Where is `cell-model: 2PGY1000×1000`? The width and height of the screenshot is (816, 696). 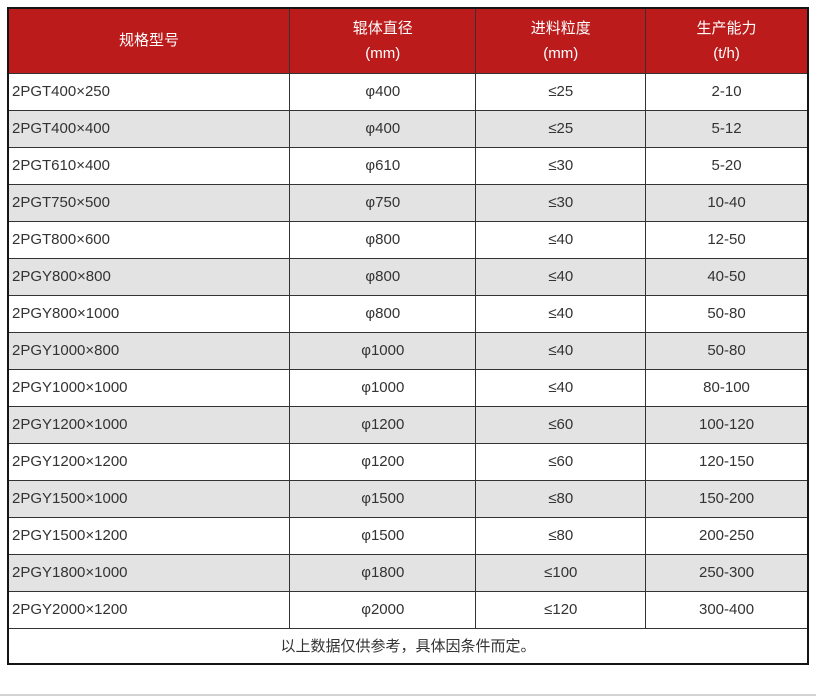
cell-model: 2PGY1000×1000 is located at coordinates (149, 387).